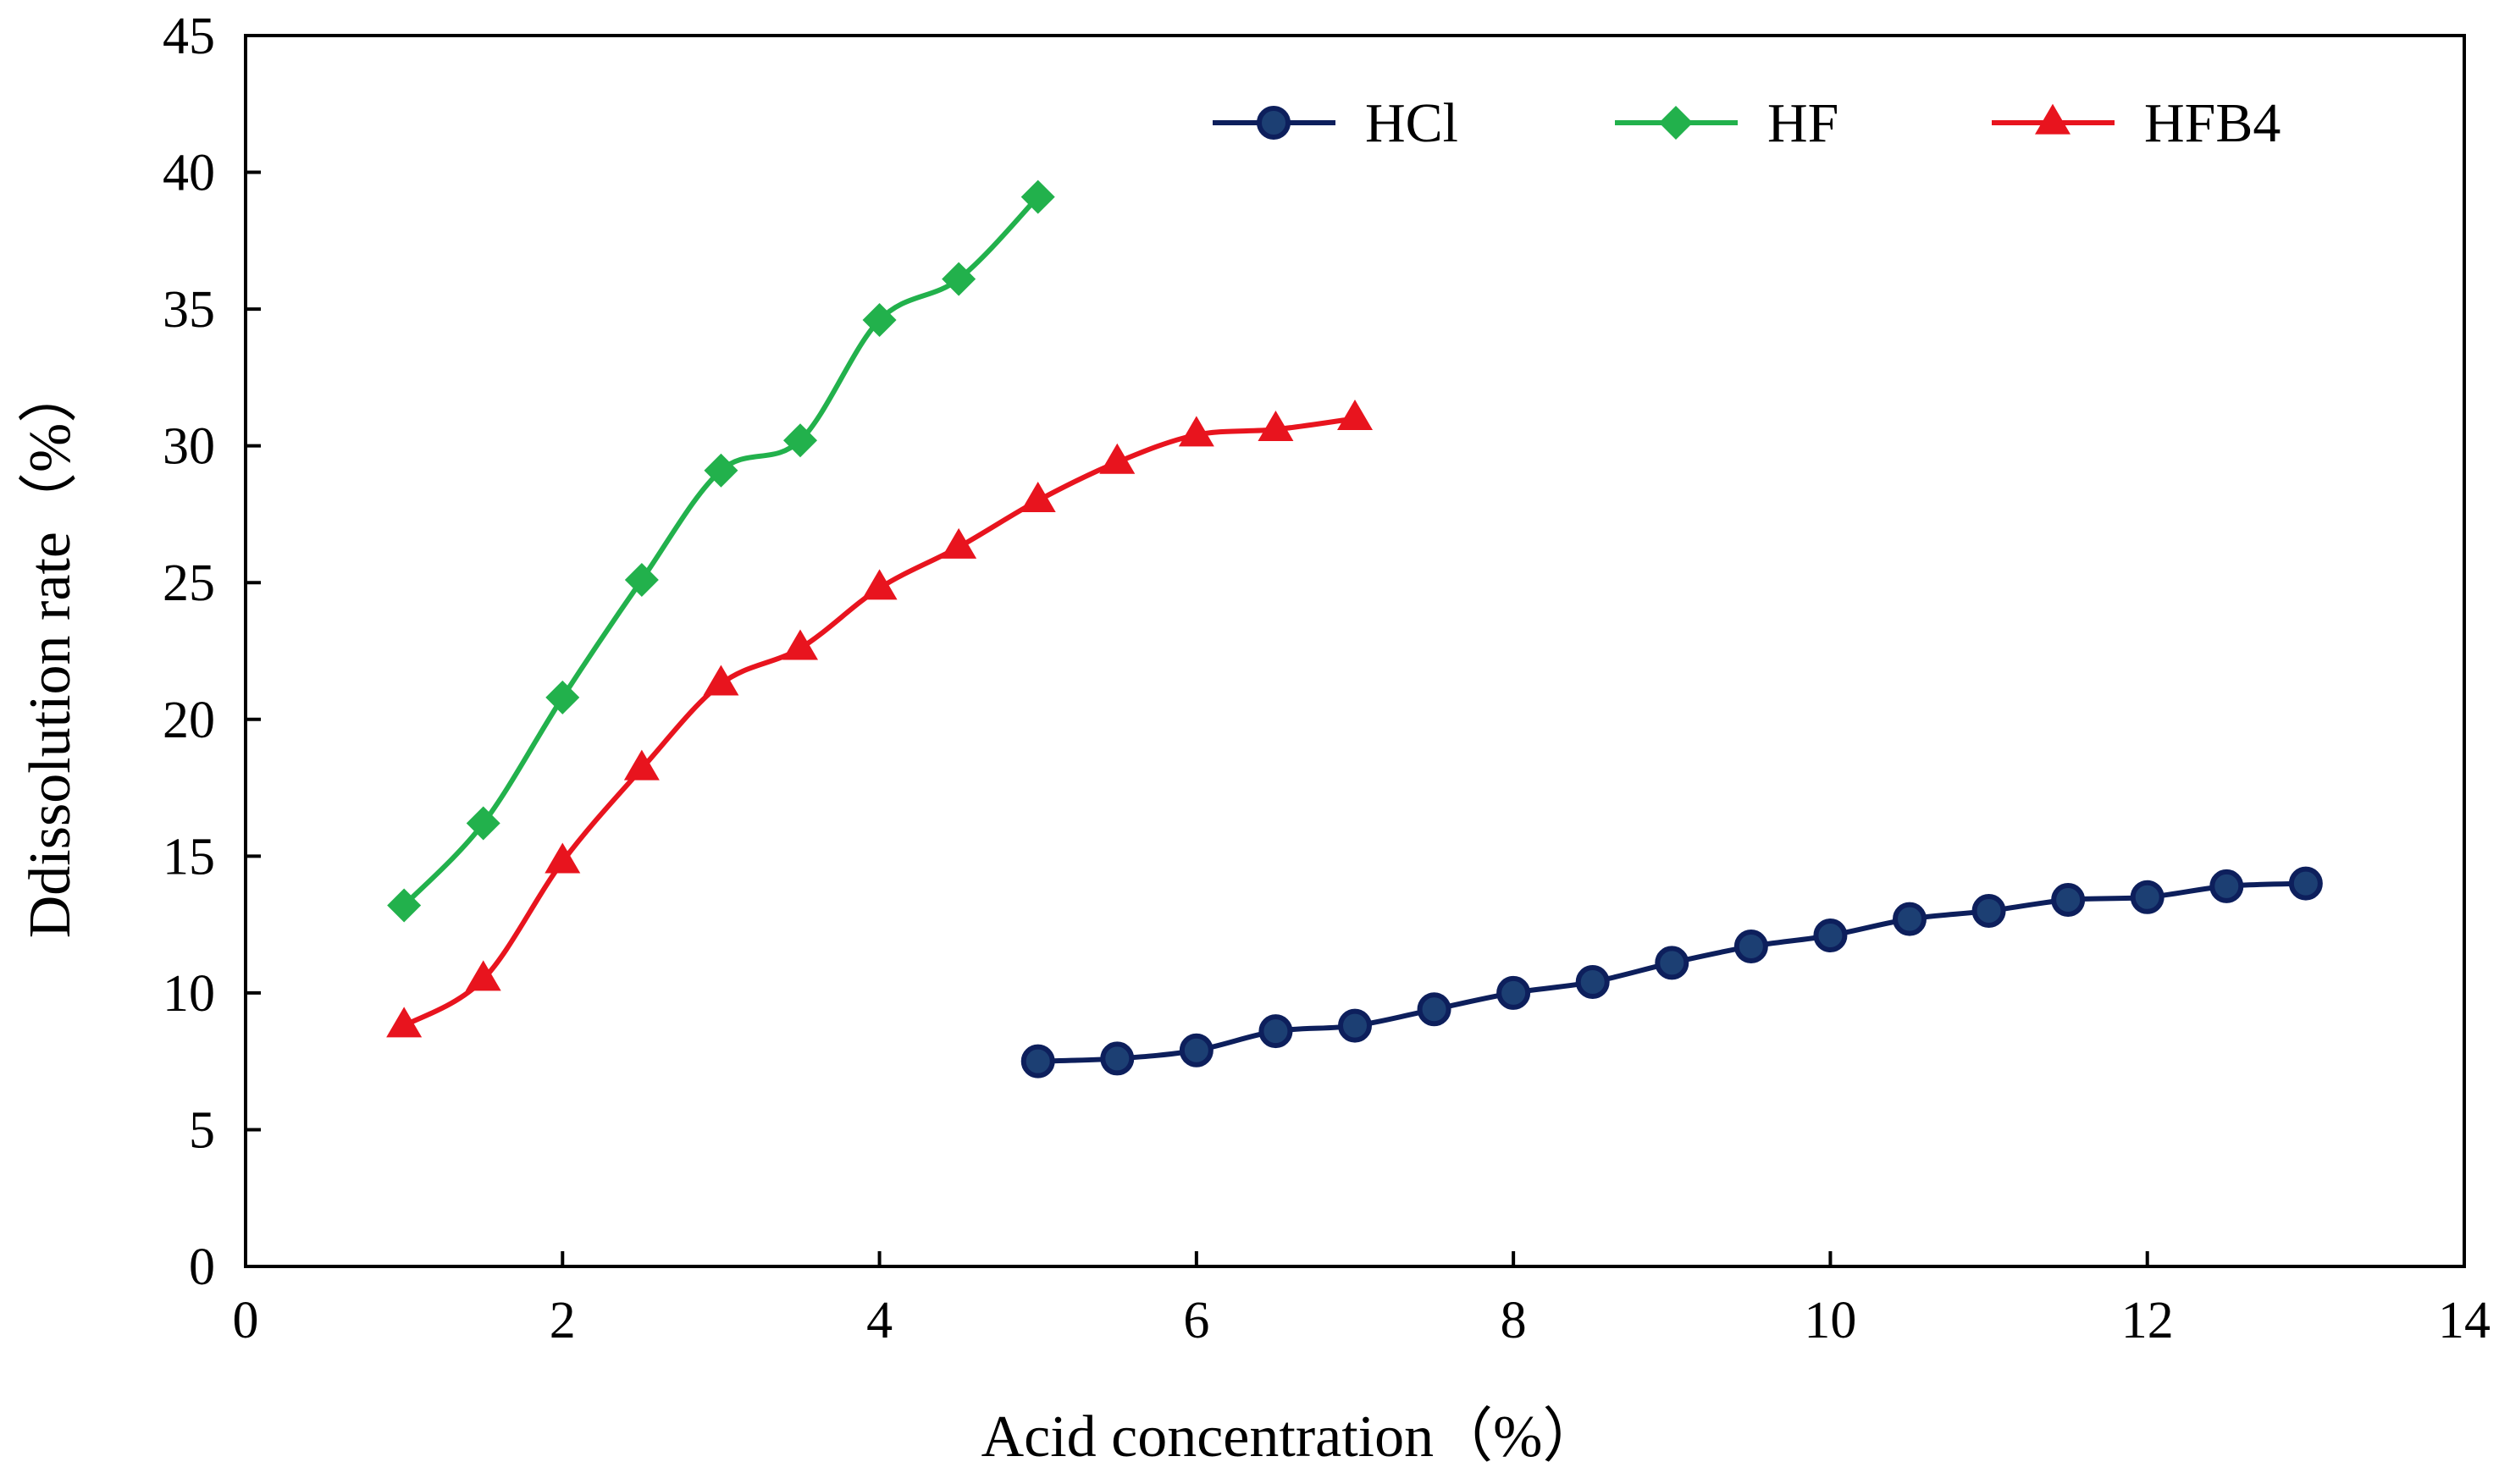 Image resolution: width=2510 pixels, height=1484 pixels. What do you see at coordinates (189, 856) in the screenshot?
I see `y-tick-label: 15` at bounding box center [189, 856].